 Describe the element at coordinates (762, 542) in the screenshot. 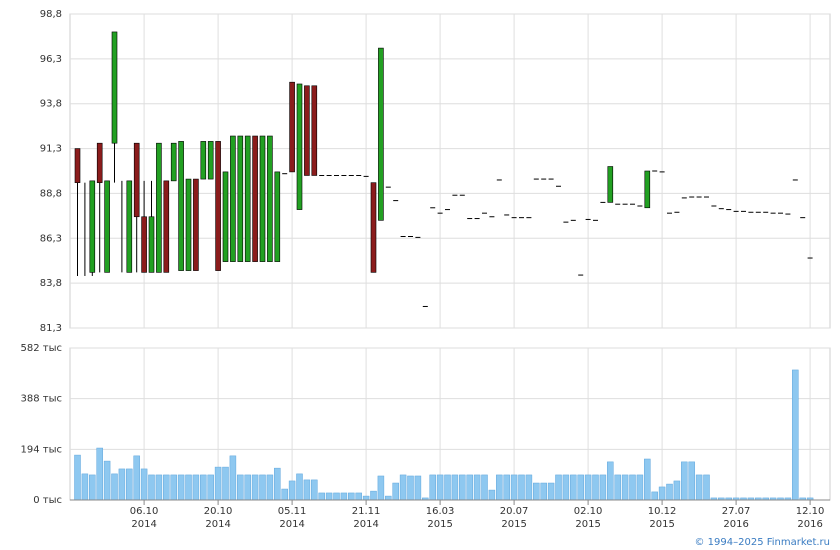

I see `copyright: © 1994–2025 Finmarket.ru` at that location.